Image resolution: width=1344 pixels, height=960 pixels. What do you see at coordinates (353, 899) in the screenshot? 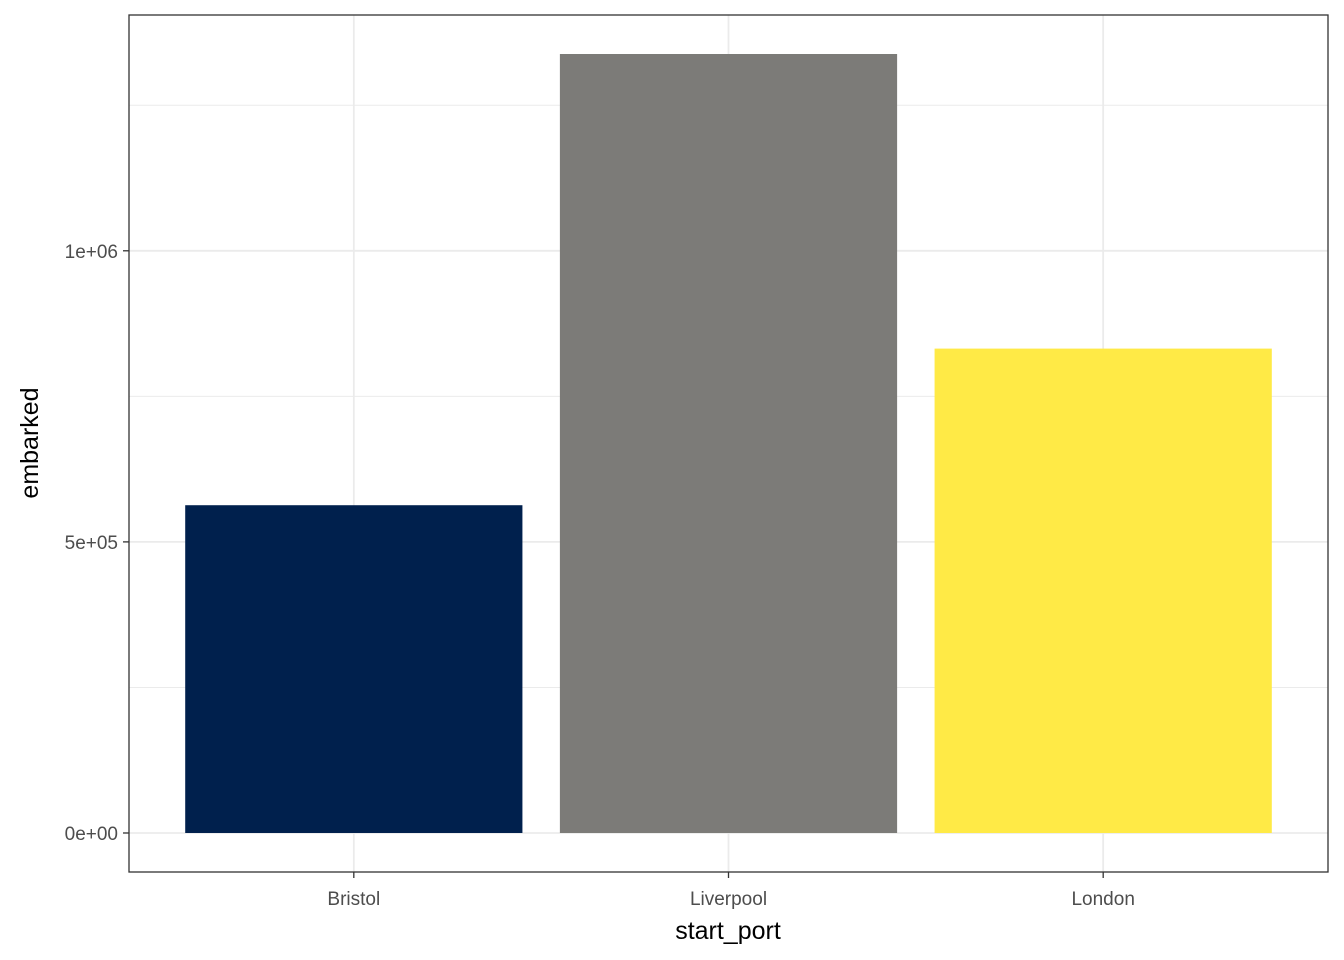
I see `x-tick-label: Bristol` at bounding box center [353, 899].